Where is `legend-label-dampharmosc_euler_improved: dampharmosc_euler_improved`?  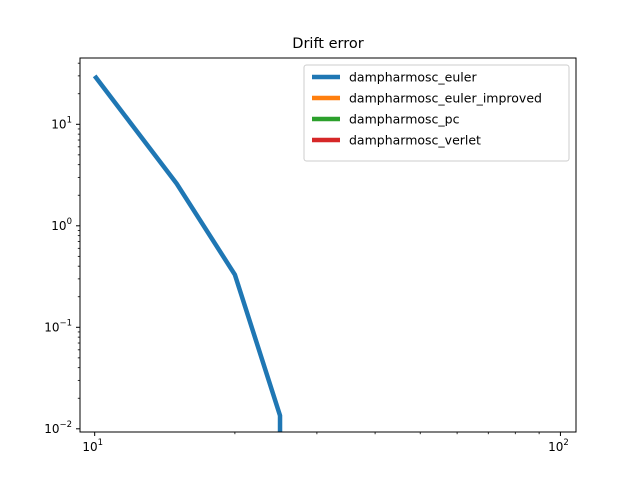 legend-label-dampharmosc_euler_improved: dampharmosc_euler_improved is located at coordinates (445, 98).